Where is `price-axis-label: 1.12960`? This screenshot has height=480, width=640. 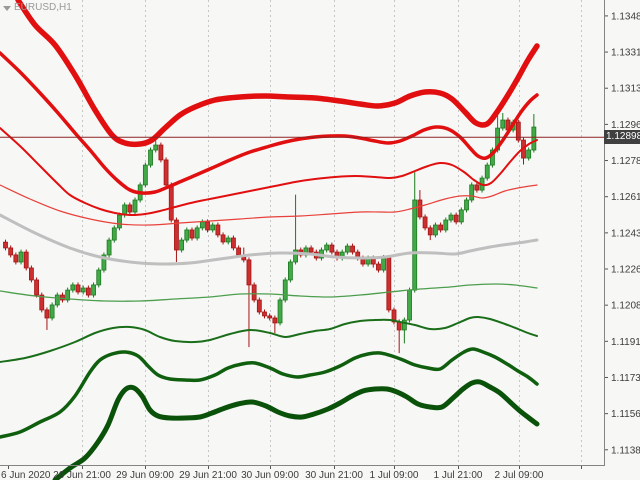
price-axis-label: 1.12960 is located at coordinates (625, 125).